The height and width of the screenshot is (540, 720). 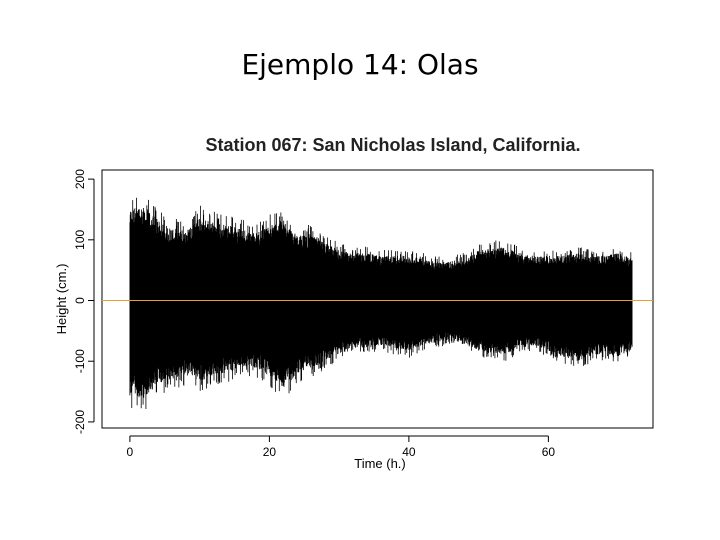 I want to click on x-tick-label: 0, so click(x=130, y=452).